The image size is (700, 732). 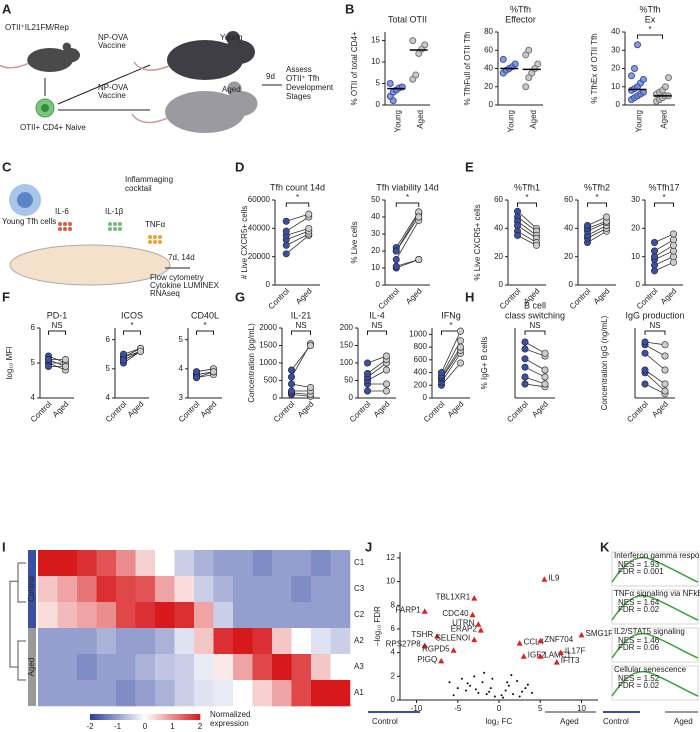 I want to click on enrichment-curve, so click(x=655, y=683).